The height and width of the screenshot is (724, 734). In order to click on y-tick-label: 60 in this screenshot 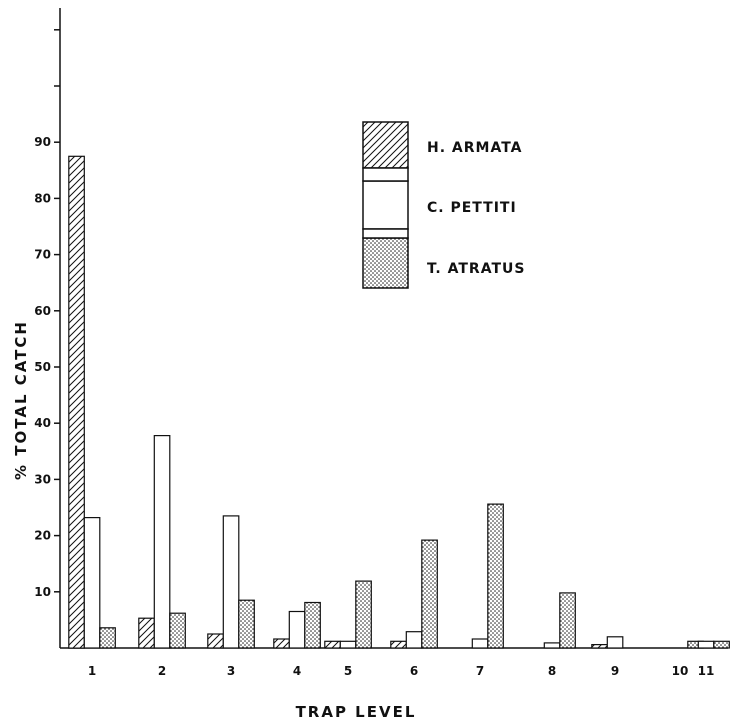, I will do `click(42, 311)`.